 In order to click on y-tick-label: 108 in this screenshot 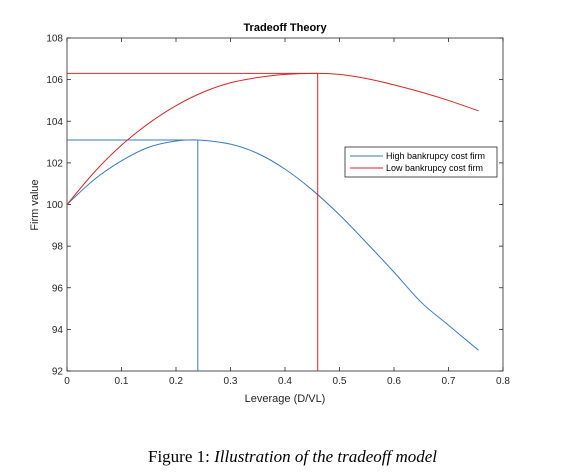, I will do `click(54, 39)`.